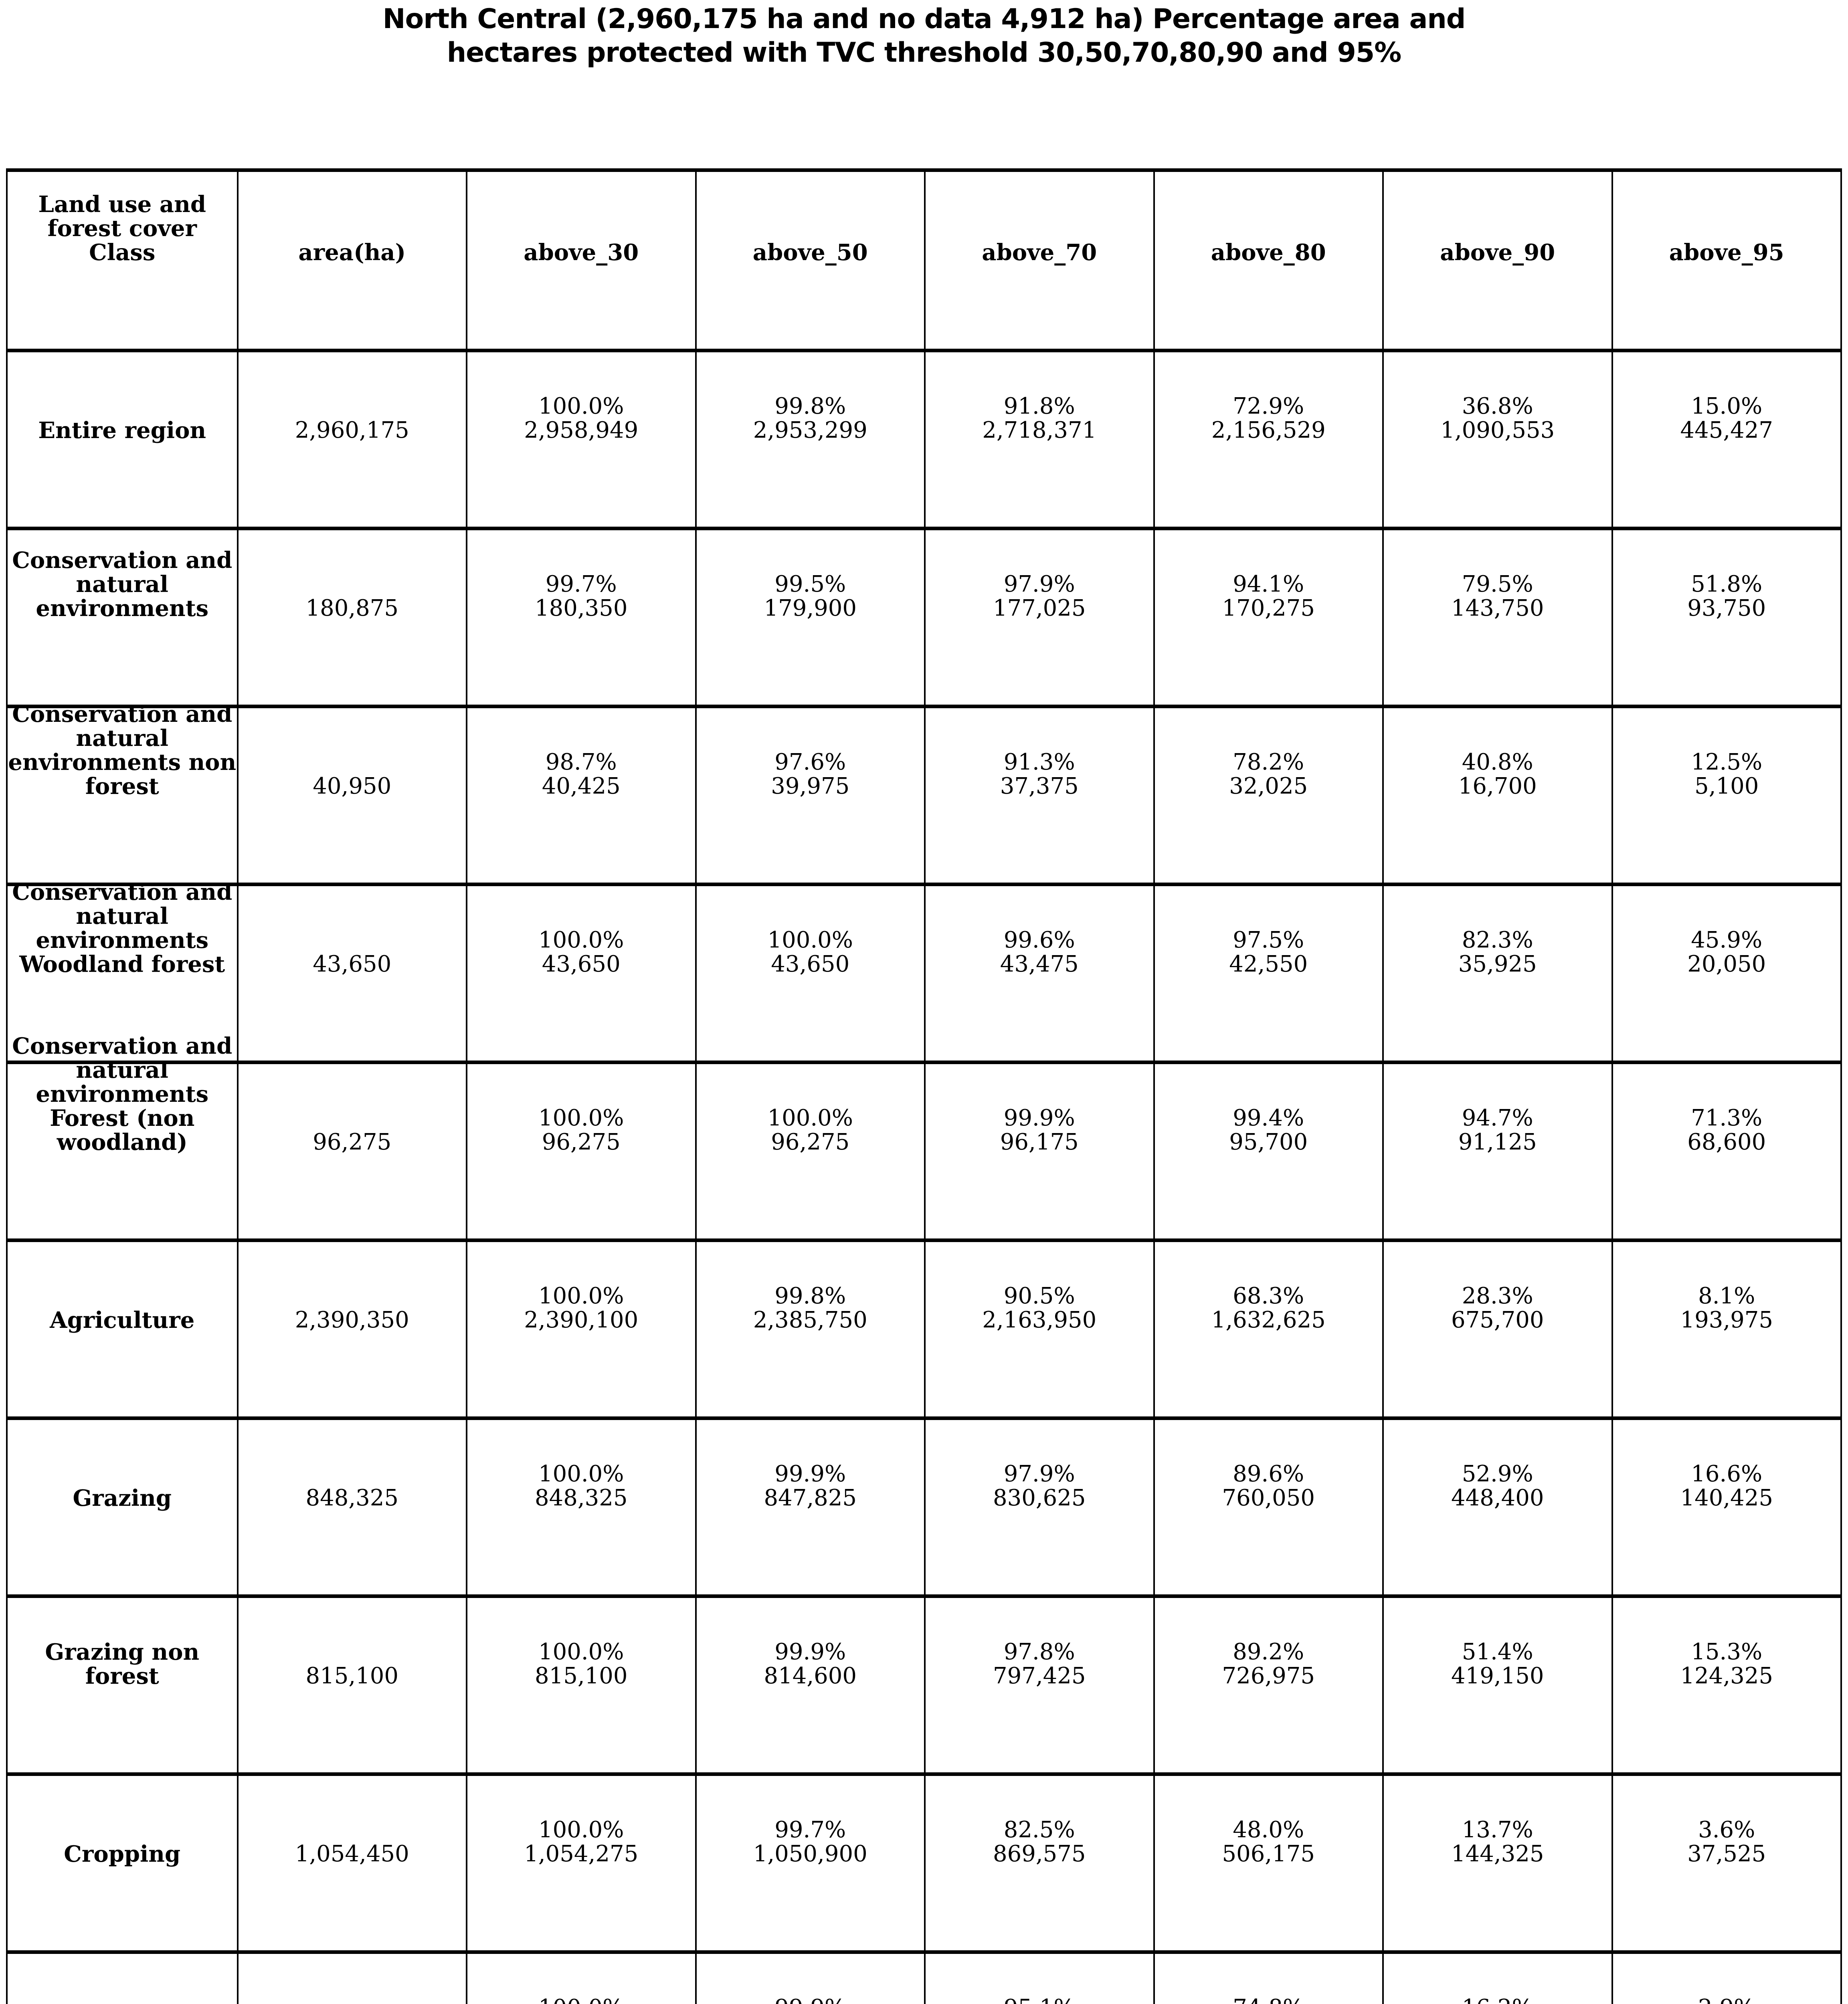 This screenshot has width=1848, height=2004. I want to click on threshold-cell: 94.1% 170,275, so click(1268, 596).